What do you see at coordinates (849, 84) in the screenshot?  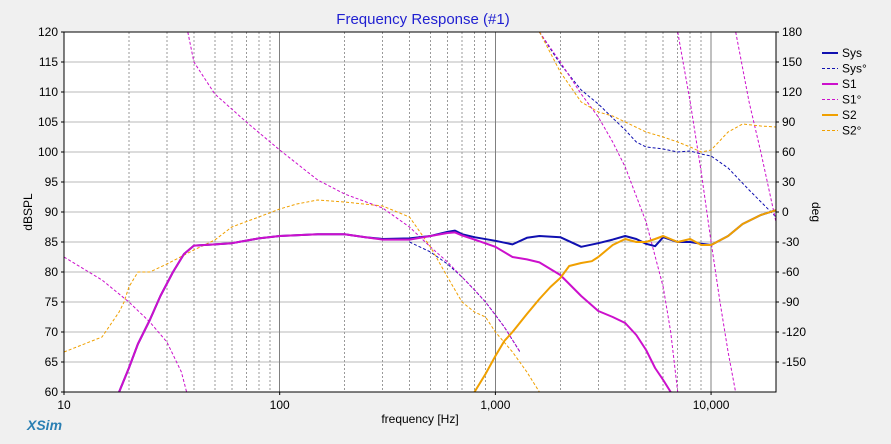 I see `legend-label-s1: S1` at bounding box center [849, 84].